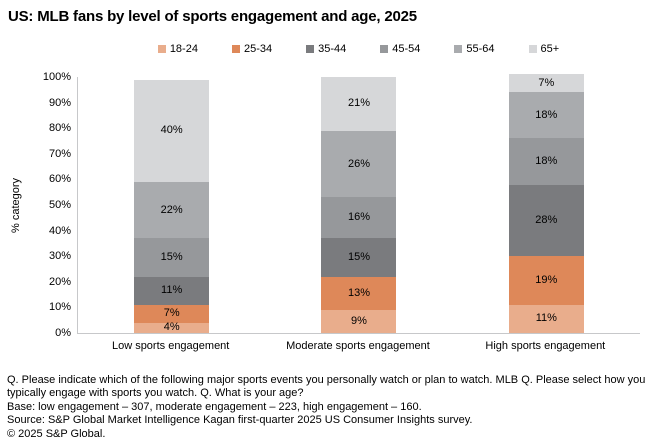 This screenshot has height=444, width=660. Describe the element at coordinates (172, 327) in the screenshot. I see `bar-segment: 4%` at that location.